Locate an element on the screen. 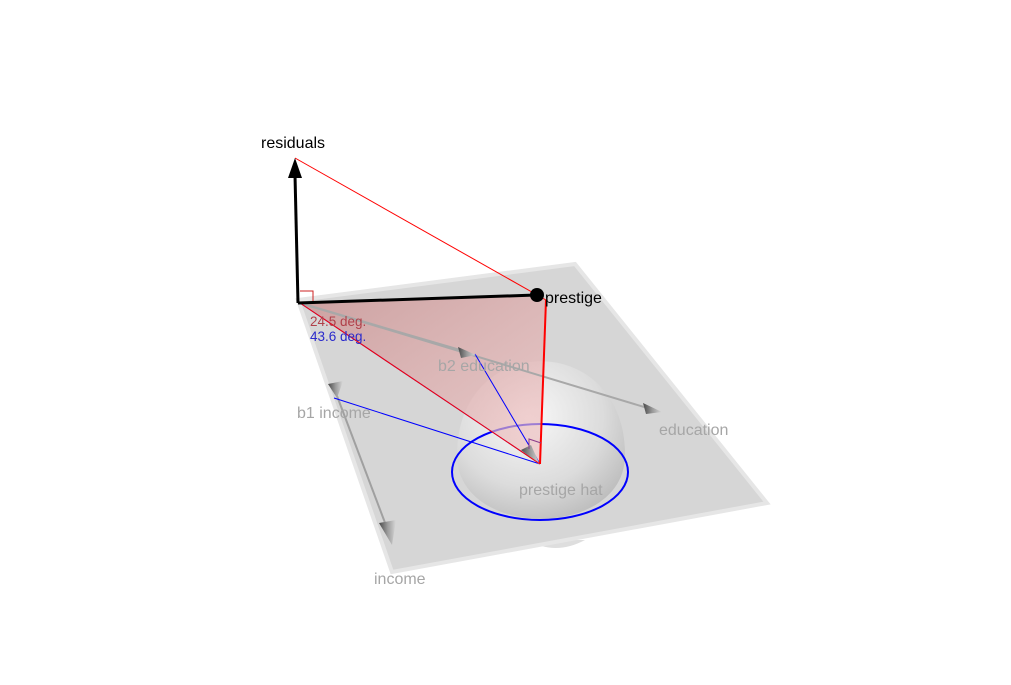  angle-wedge-red is located at coordinates (423, 380).